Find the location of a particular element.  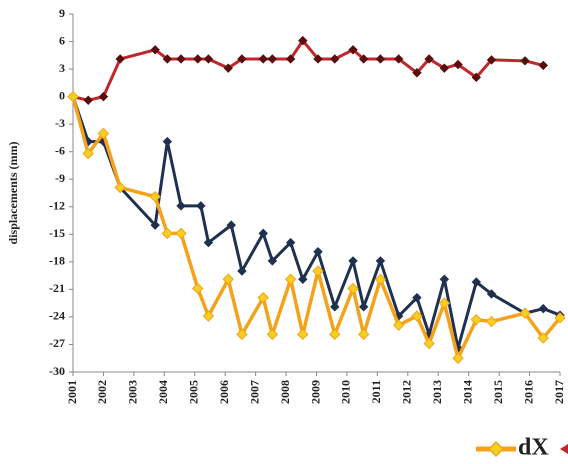

x-tick-label: 2009 is located at coordinates (315, 392).